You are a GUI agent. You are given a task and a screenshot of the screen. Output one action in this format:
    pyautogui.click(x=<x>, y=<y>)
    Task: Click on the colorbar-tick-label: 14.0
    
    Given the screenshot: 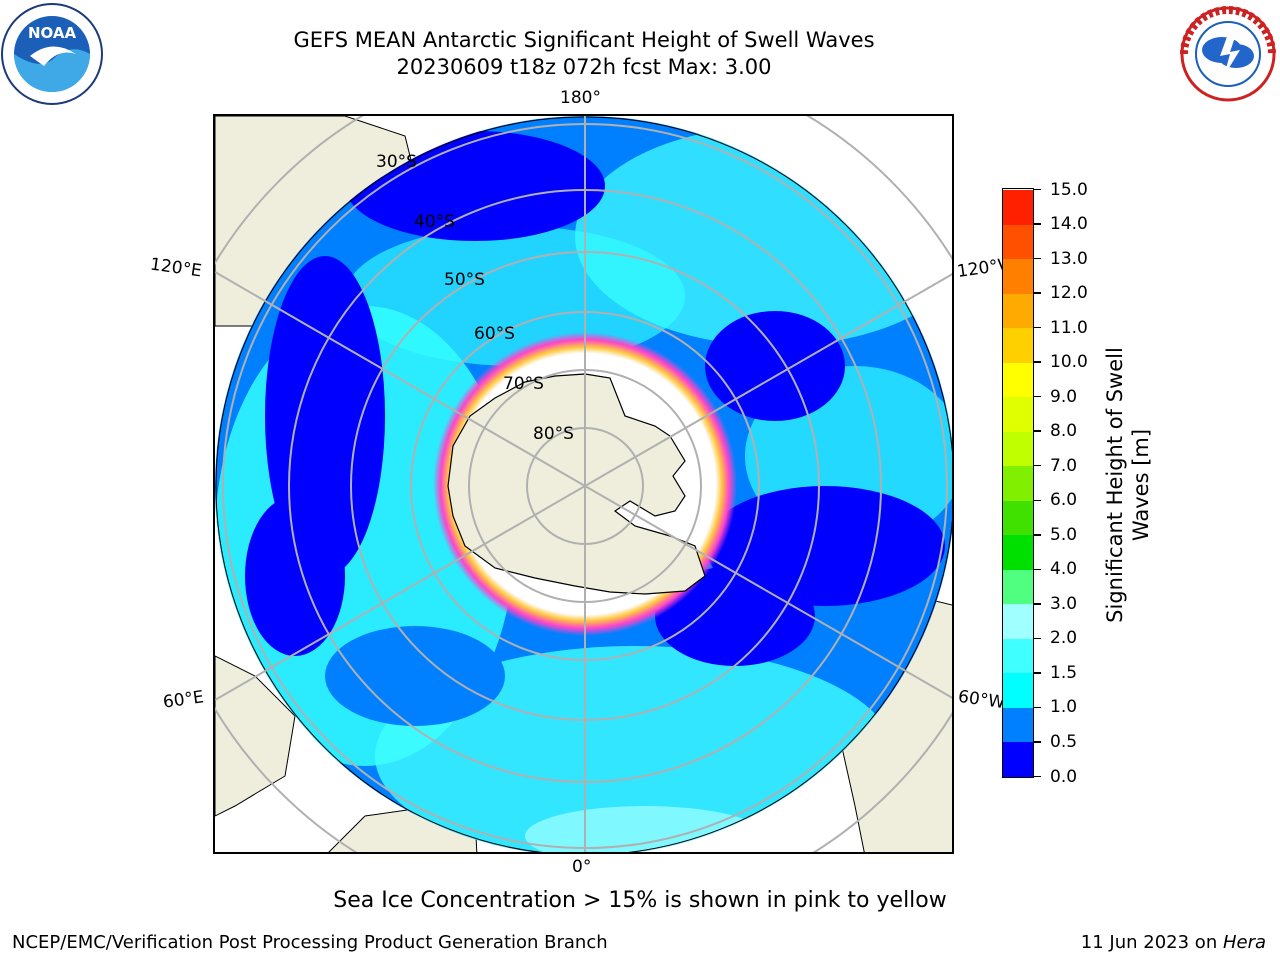 What is the action you would take?
    pyautogui.click(x=1069, y=224)
    